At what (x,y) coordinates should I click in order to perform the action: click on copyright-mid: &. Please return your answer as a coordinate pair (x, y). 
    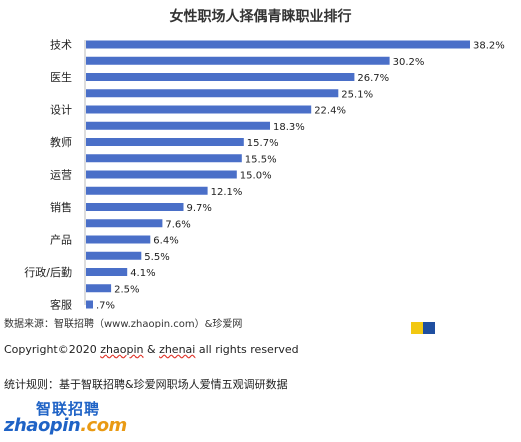
    Looking at the image, I should click on (151, 349).